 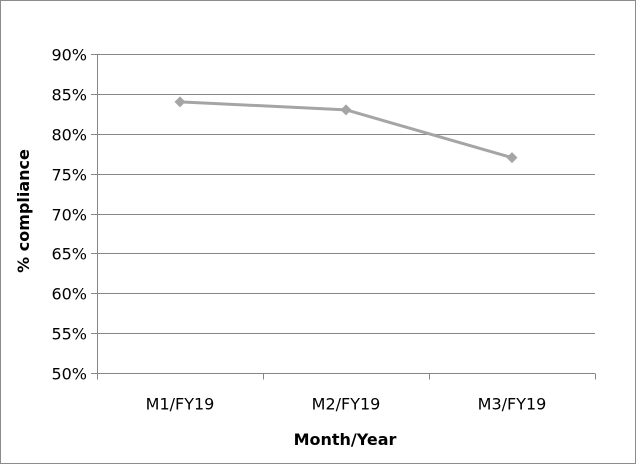 I want to click on y-tick-label: 60%, so click(x=69, y=294).